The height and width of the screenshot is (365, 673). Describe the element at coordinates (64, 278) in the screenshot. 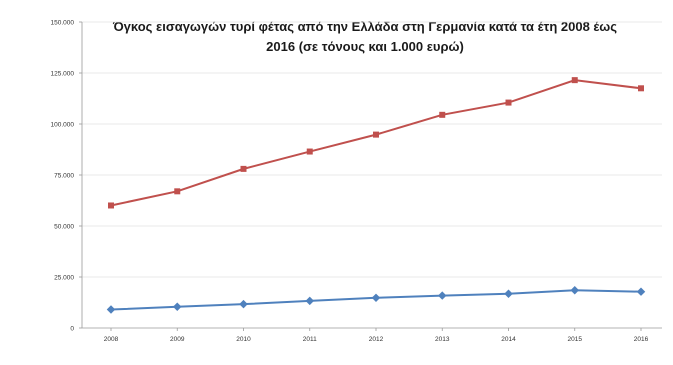

I see `y-tick-label: 25.000` at that location.